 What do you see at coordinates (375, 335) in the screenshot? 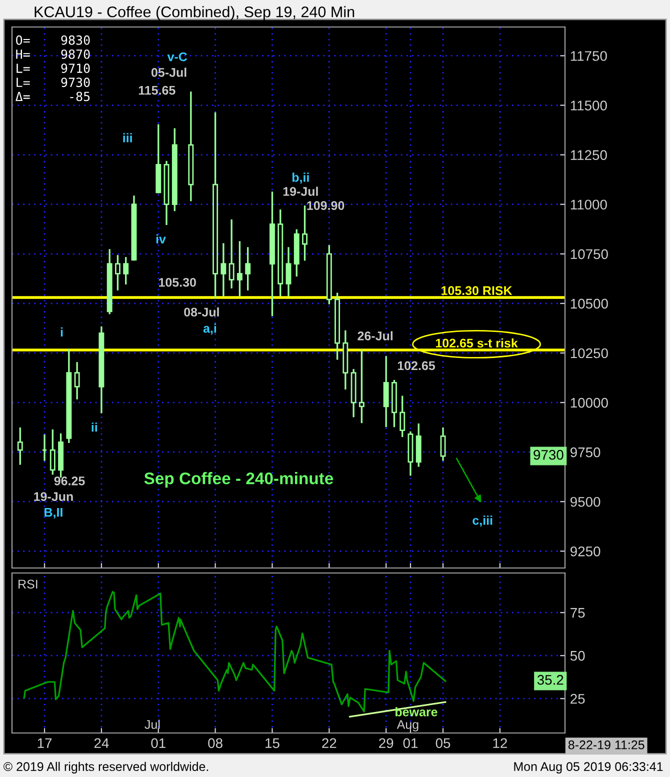
I see `annotation: 26-Jul` at bounding box center [375, 335].